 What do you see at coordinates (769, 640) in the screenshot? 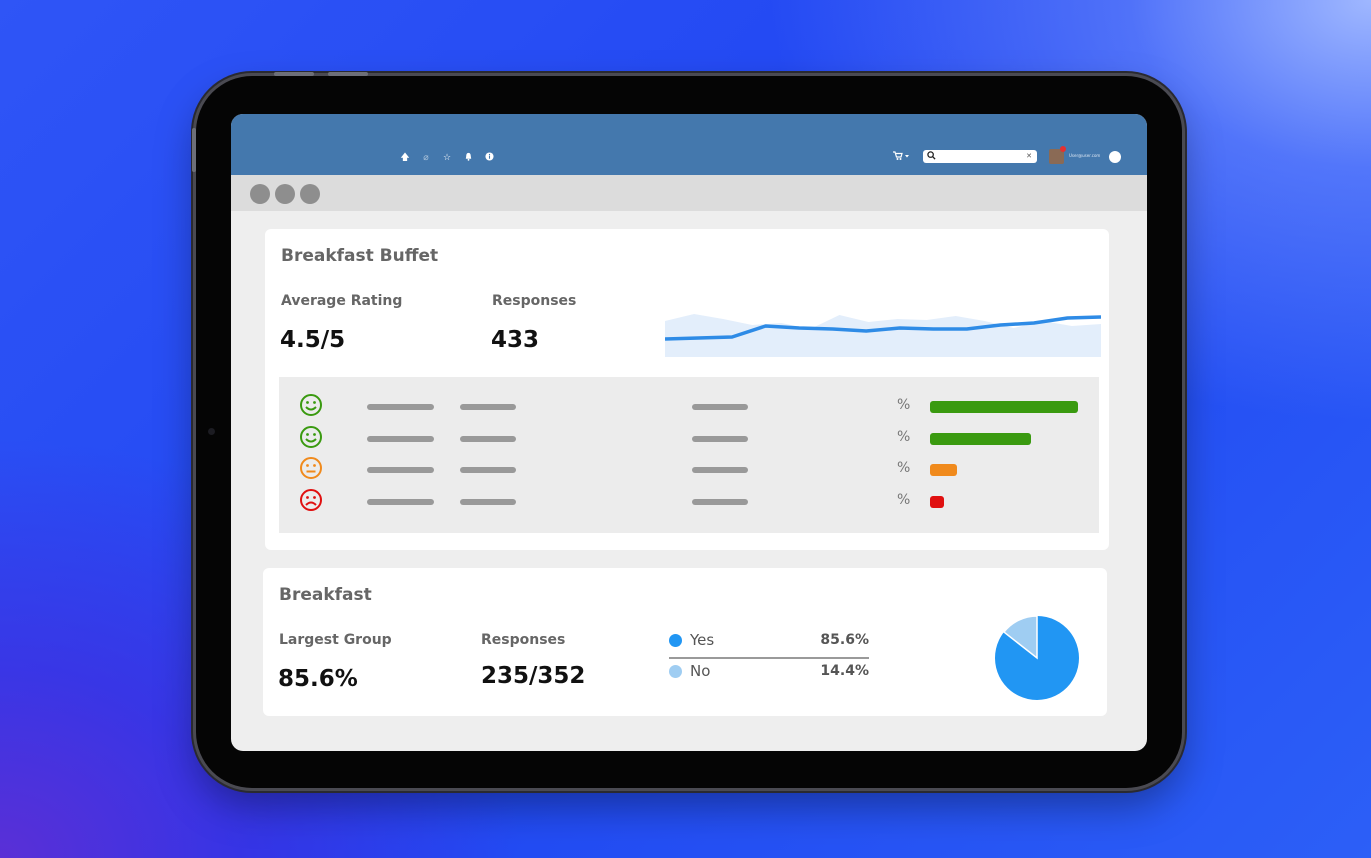
I see `legend-item-yes: Yes 85.6%` at bounding box center [769, 640].